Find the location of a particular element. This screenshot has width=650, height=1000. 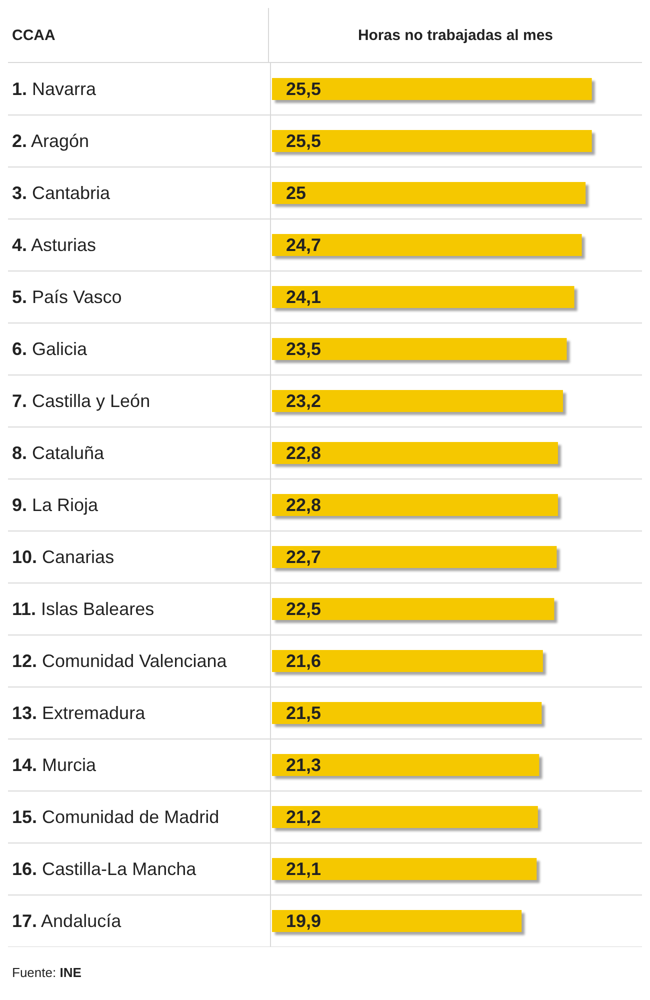

data-label: 23,5 is located at coordinates (304, 349).